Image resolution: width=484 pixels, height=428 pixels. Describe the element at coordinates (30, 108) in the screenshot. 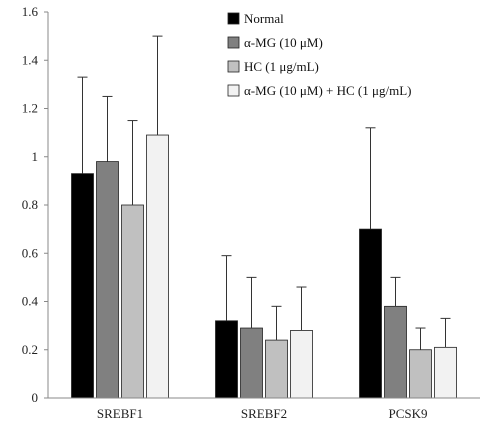

I see `y-tick-label: 1.2` at that location.